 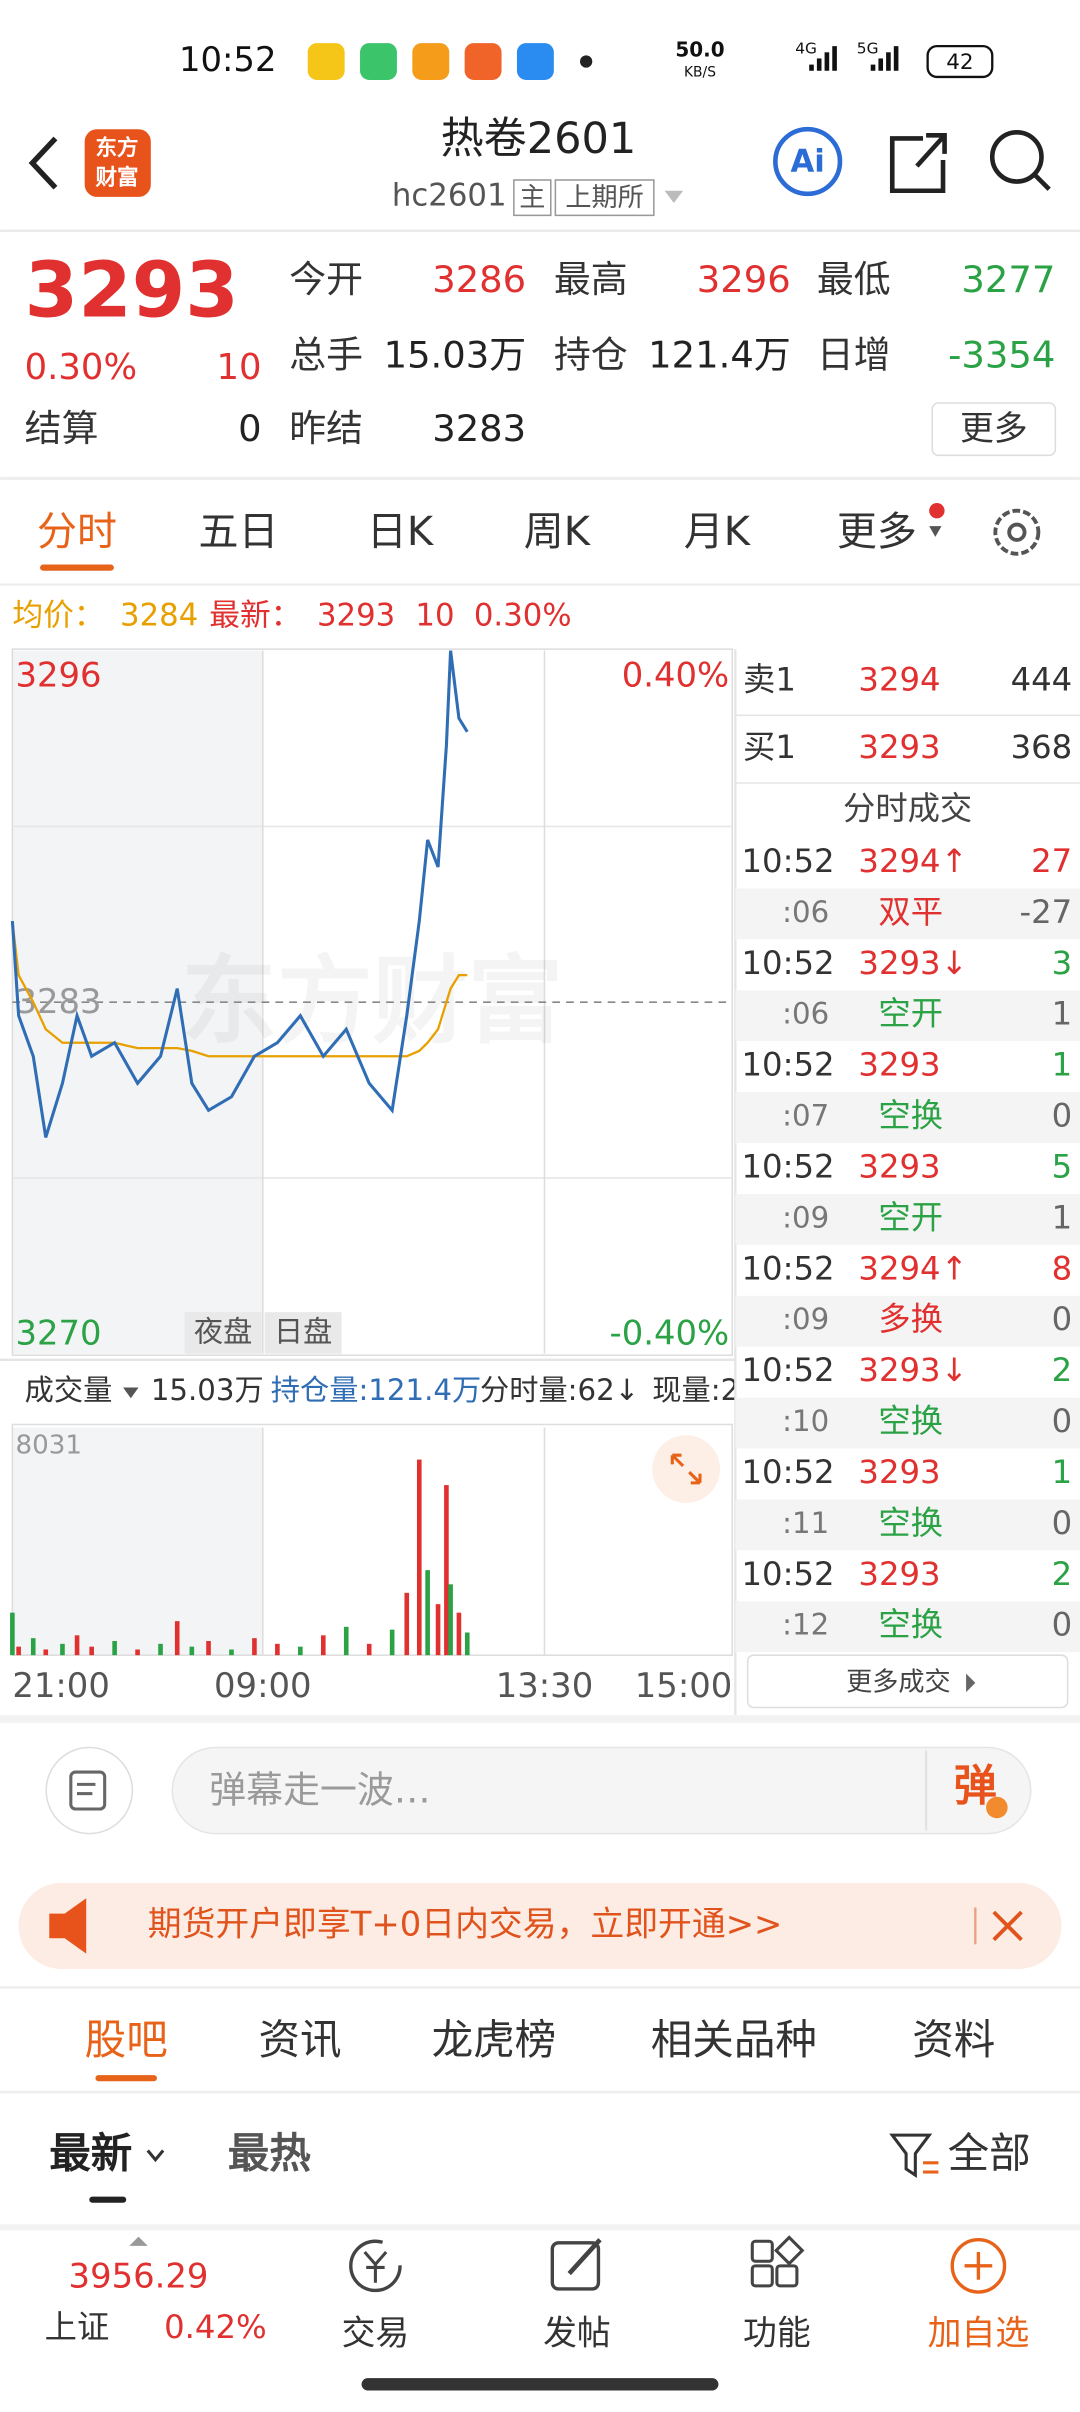 What do you see at coordinates (978, 2333) in the screenshot?
I see `nav-item: 加自选` at bounding box center [978, 2333].